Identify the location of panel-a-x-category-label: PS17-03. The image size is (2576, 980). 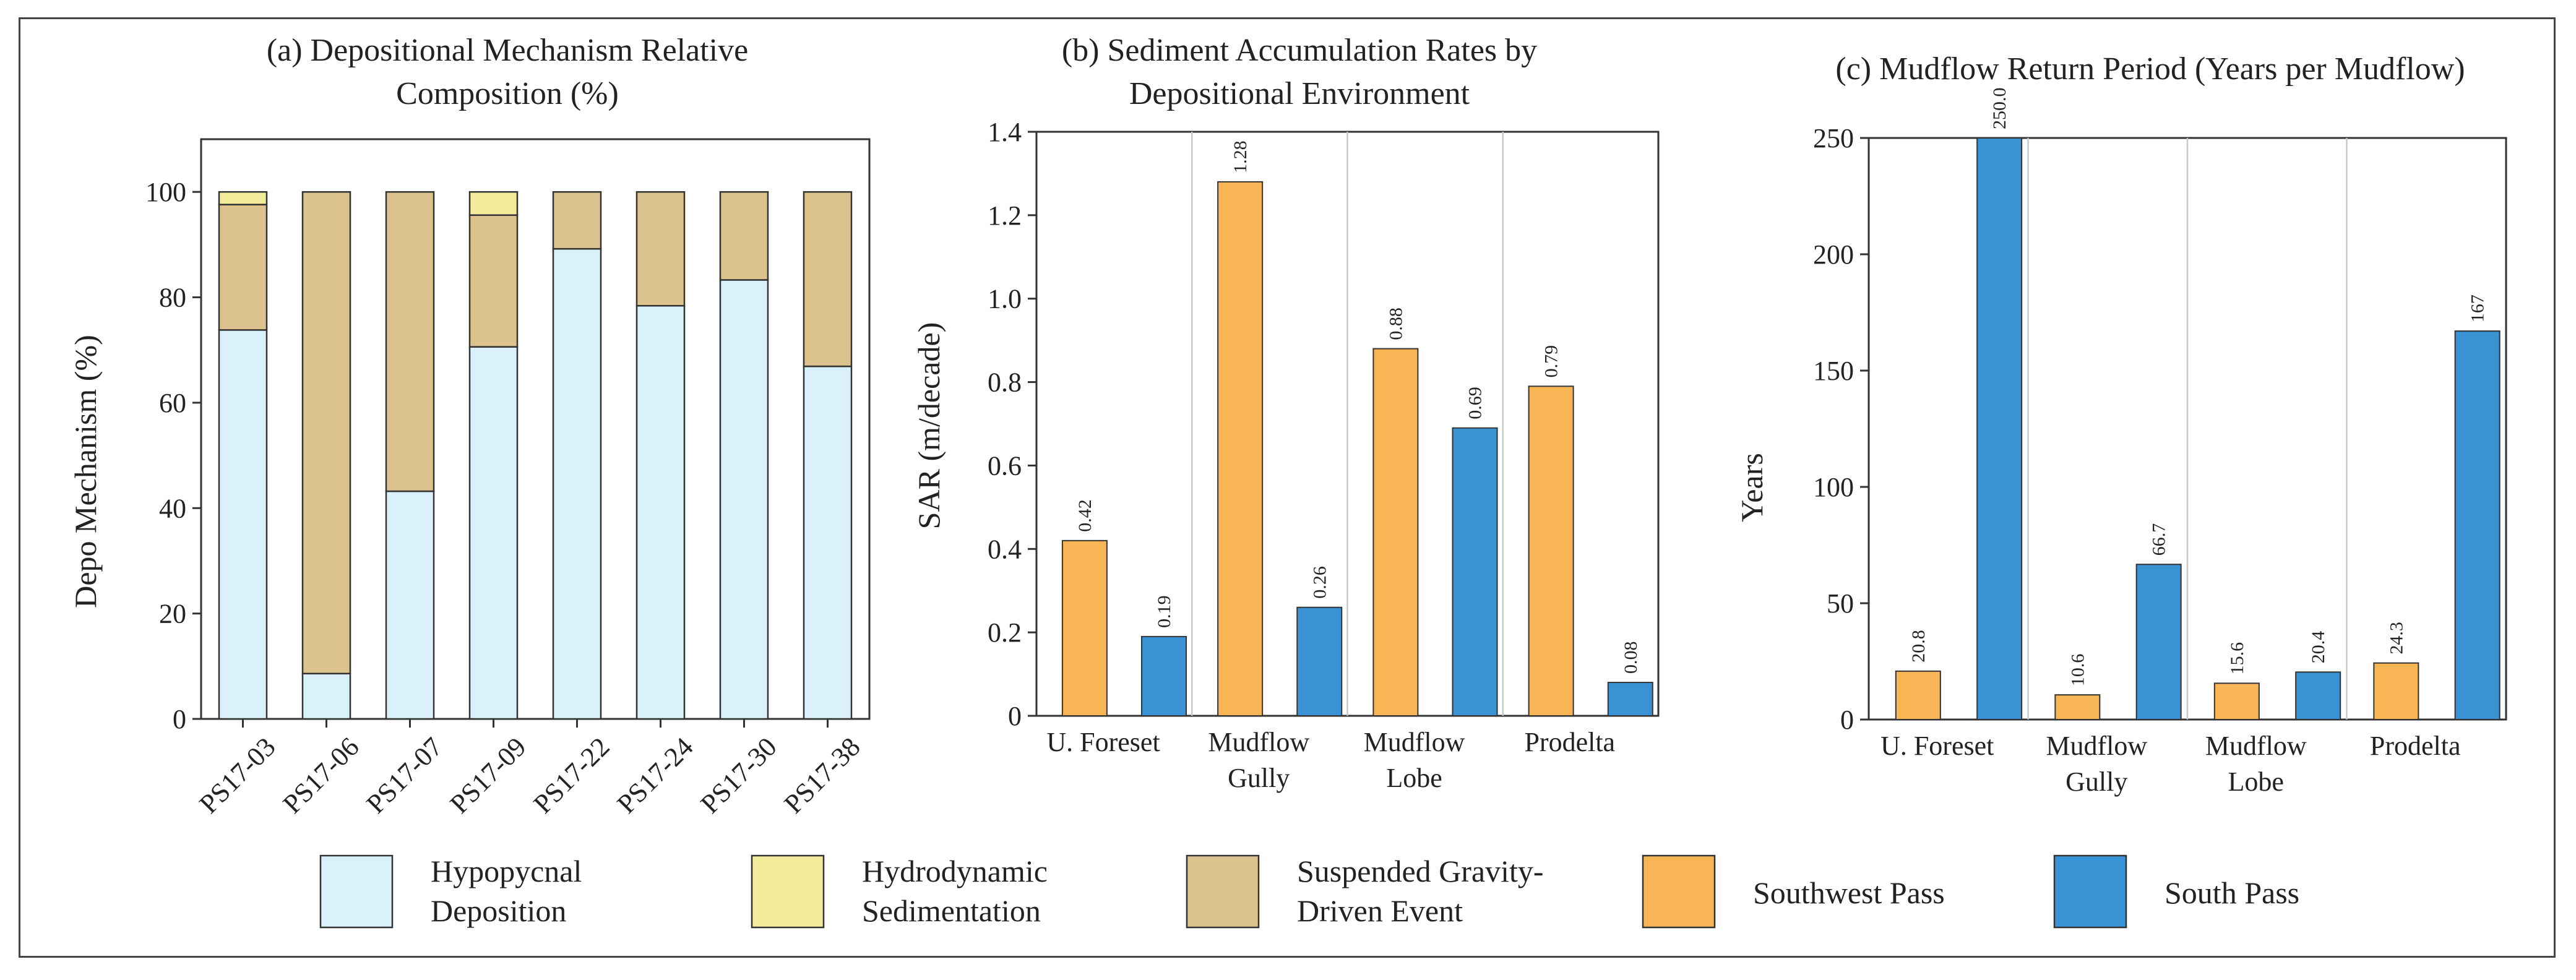
(238, 775).